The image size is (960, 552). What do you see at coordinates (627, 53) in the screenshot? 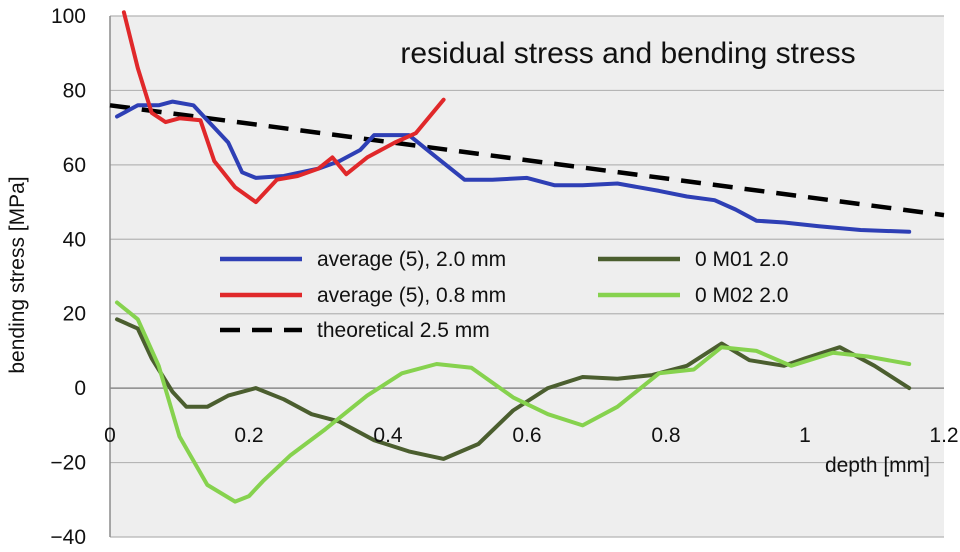
I see `chart-title: residual stress and bending stress` at bounding box center [627, 53].